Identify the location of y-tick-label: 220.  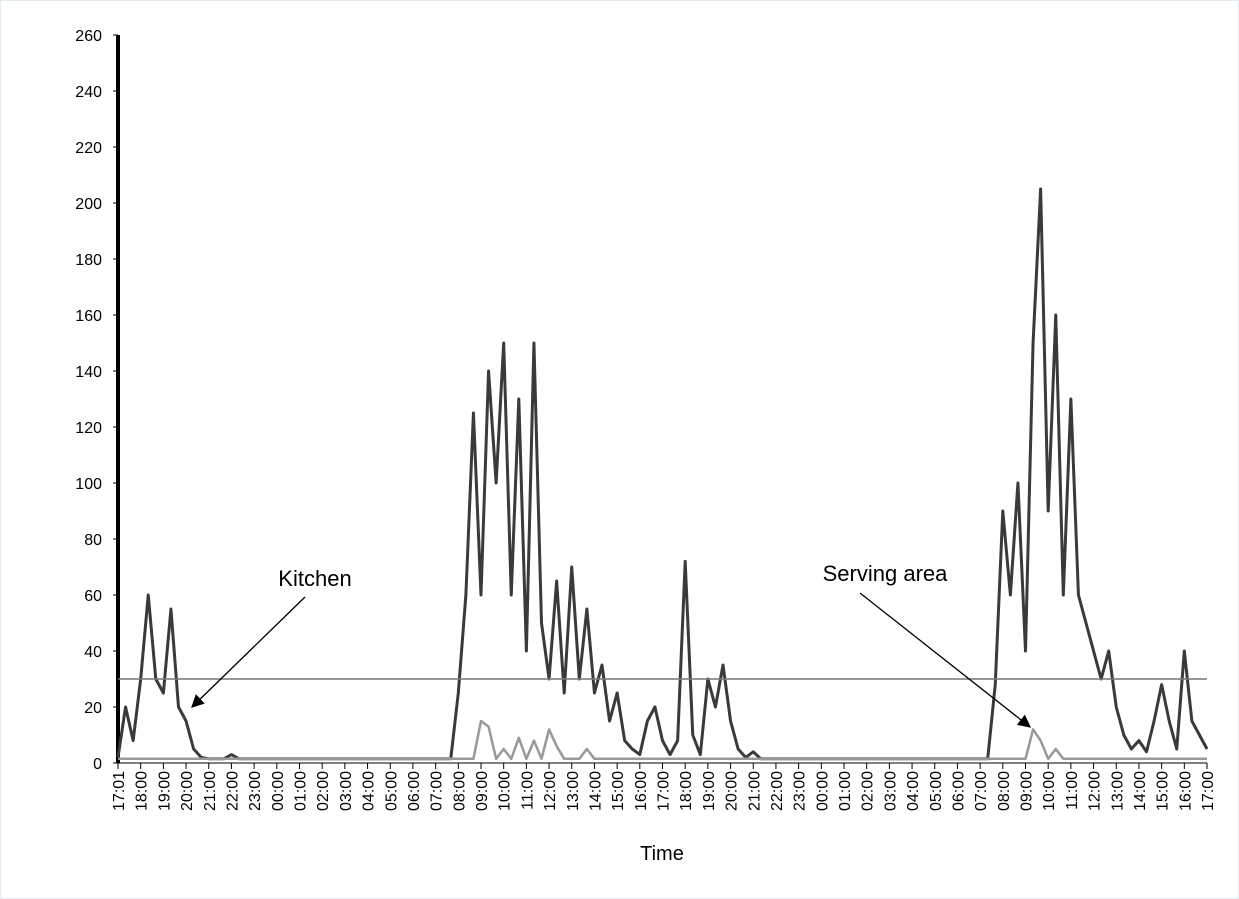
(88, 148).